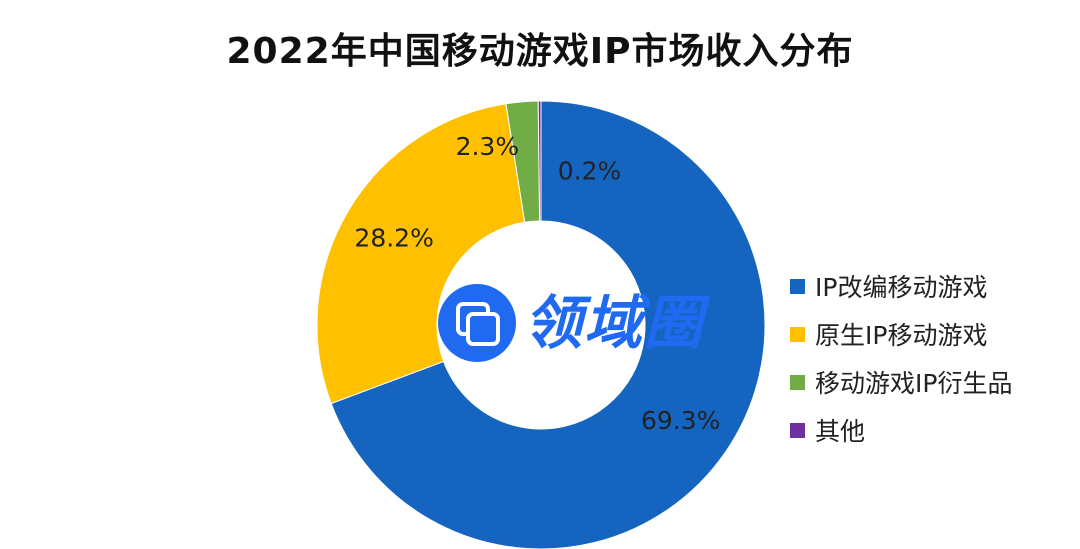 Image resolution: width=1080 pixels, height=549 pixels. What do you see at coordinates (680, 420) in the screenshot?
I see `slice-value-label-1: 69.3%` at bounding box center [680, 420].